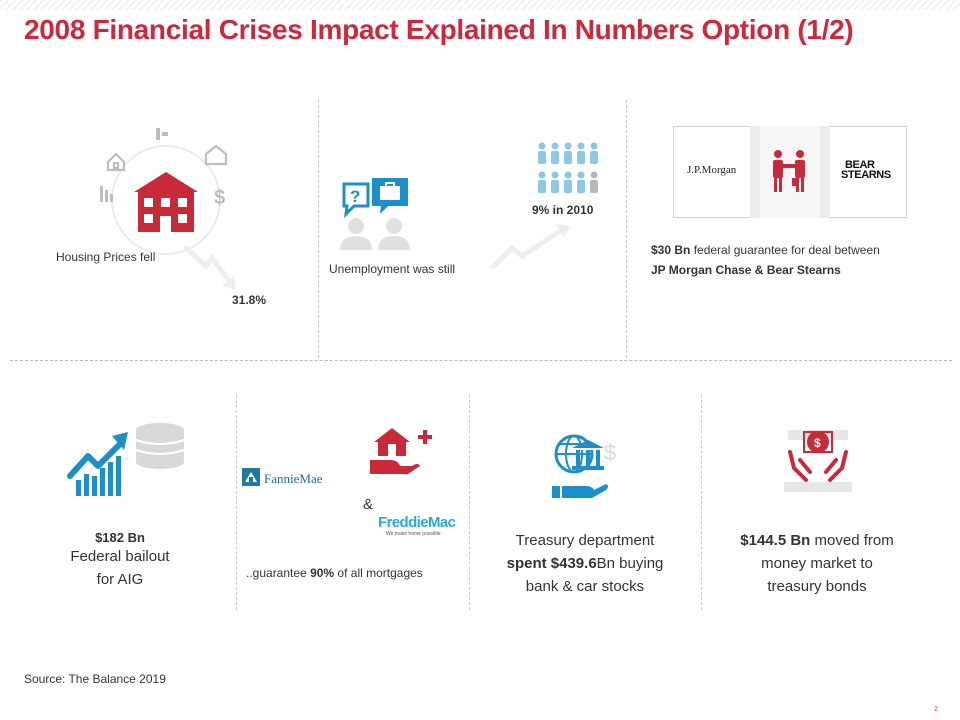  I want to click on aig-text: $182 Bn Federal bailout for AIG, so click(120, 560).